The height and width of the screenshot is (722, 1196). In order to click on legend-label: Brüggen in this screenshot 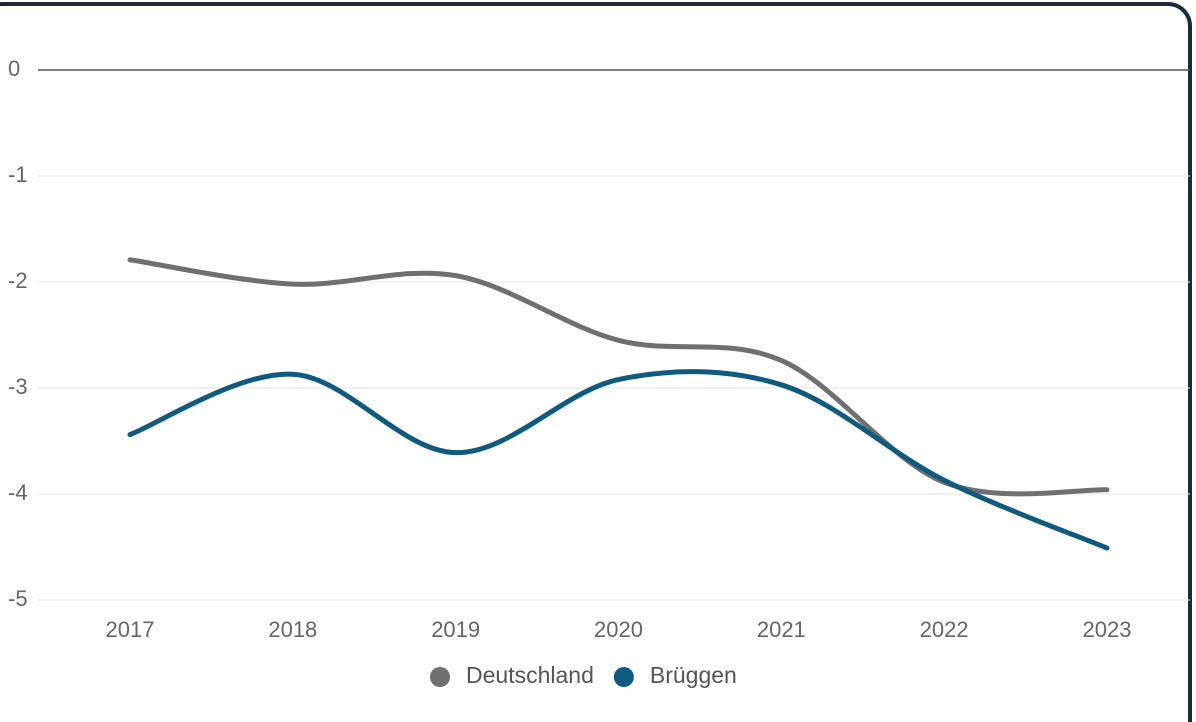, I will do `click(693, 675)`.